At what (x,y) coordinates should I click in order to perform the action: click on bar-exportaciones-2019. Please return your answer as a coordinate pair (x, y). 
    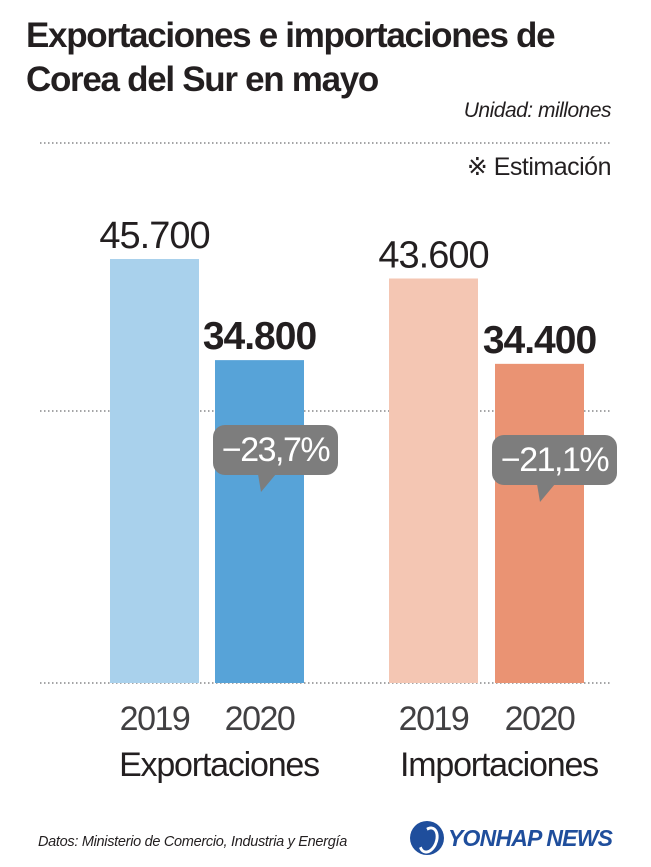
    Looking at the image, I should click on (154, 471).